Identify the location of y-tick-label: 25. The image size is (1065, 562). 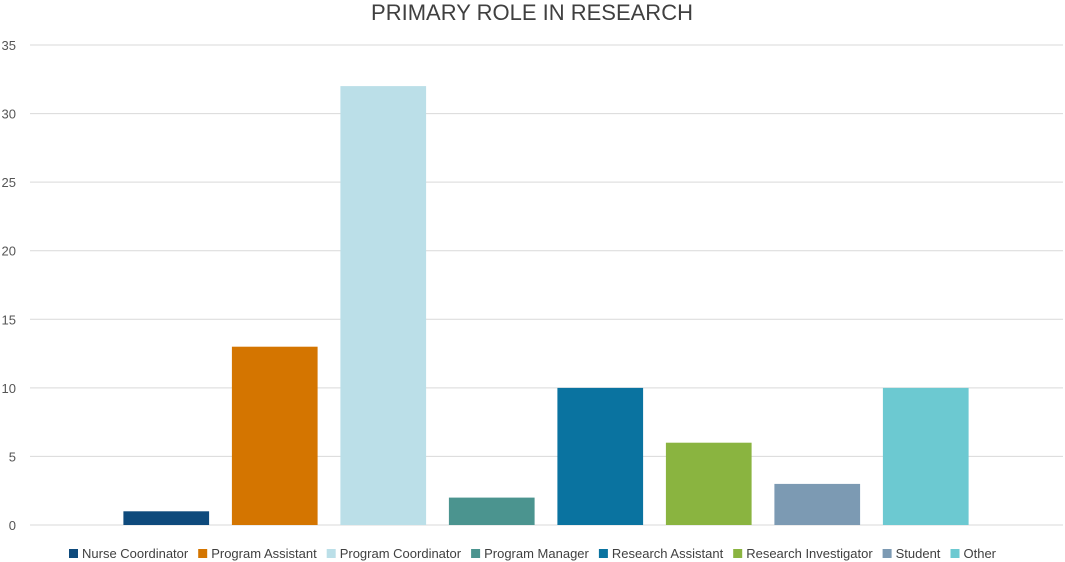
(9, 182).